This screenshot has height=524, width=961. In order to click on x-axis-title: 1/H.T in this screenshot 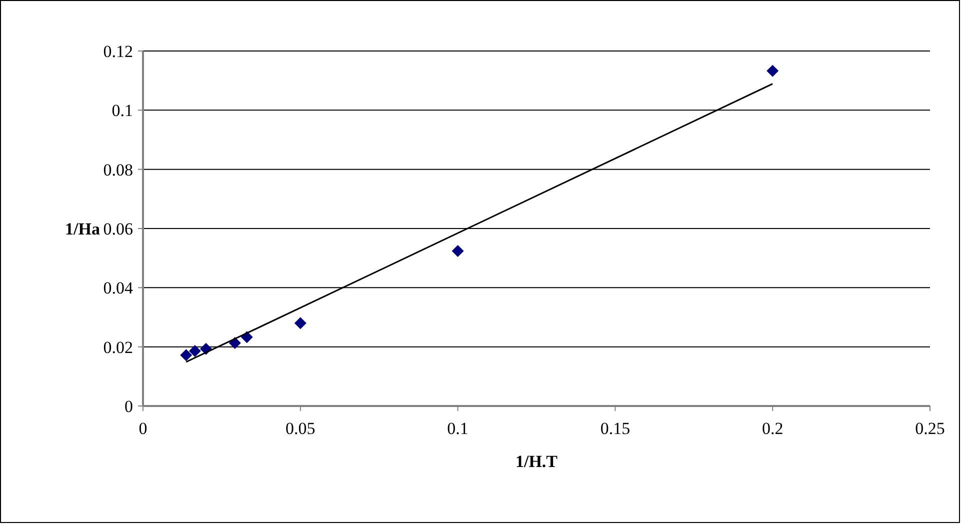, I will do `click(536, 461)`.